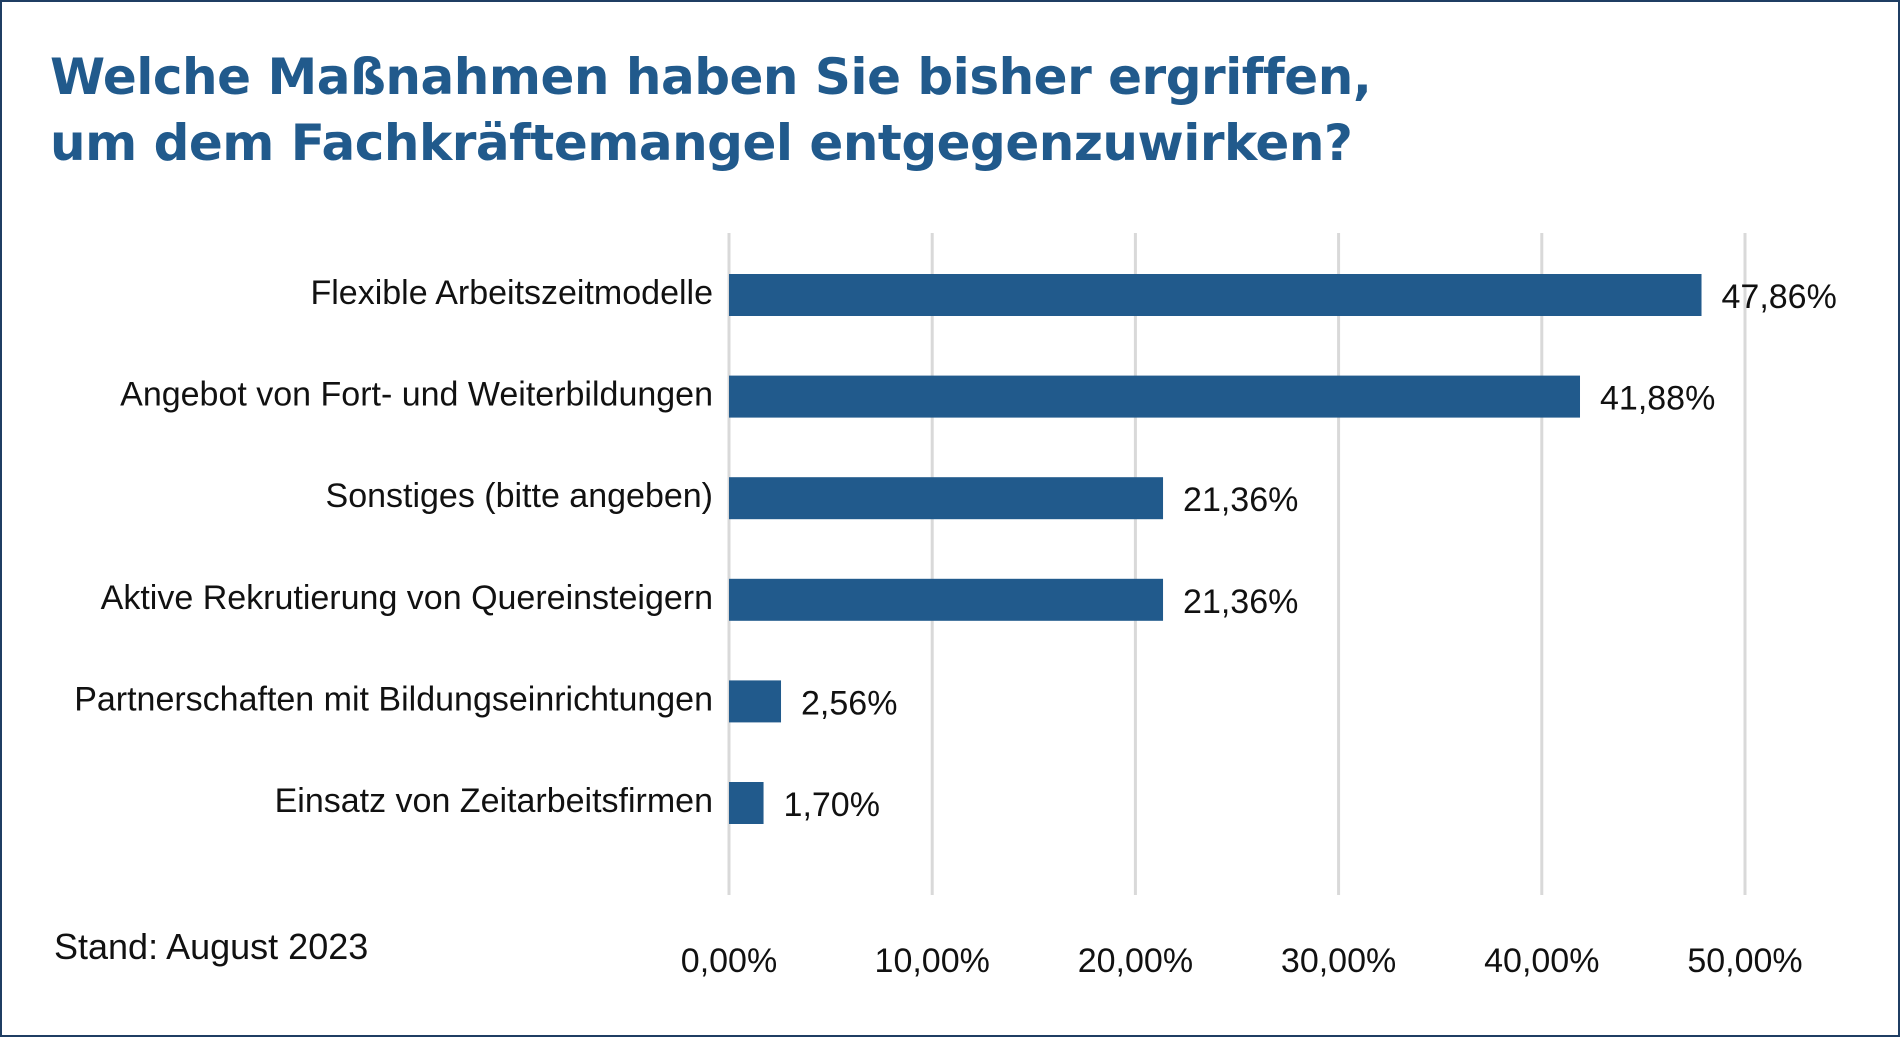 The image size is (1900, 1037). I want to click on category-label: Angebot von Fort- und Weiterbildungen, so click(416, 395).